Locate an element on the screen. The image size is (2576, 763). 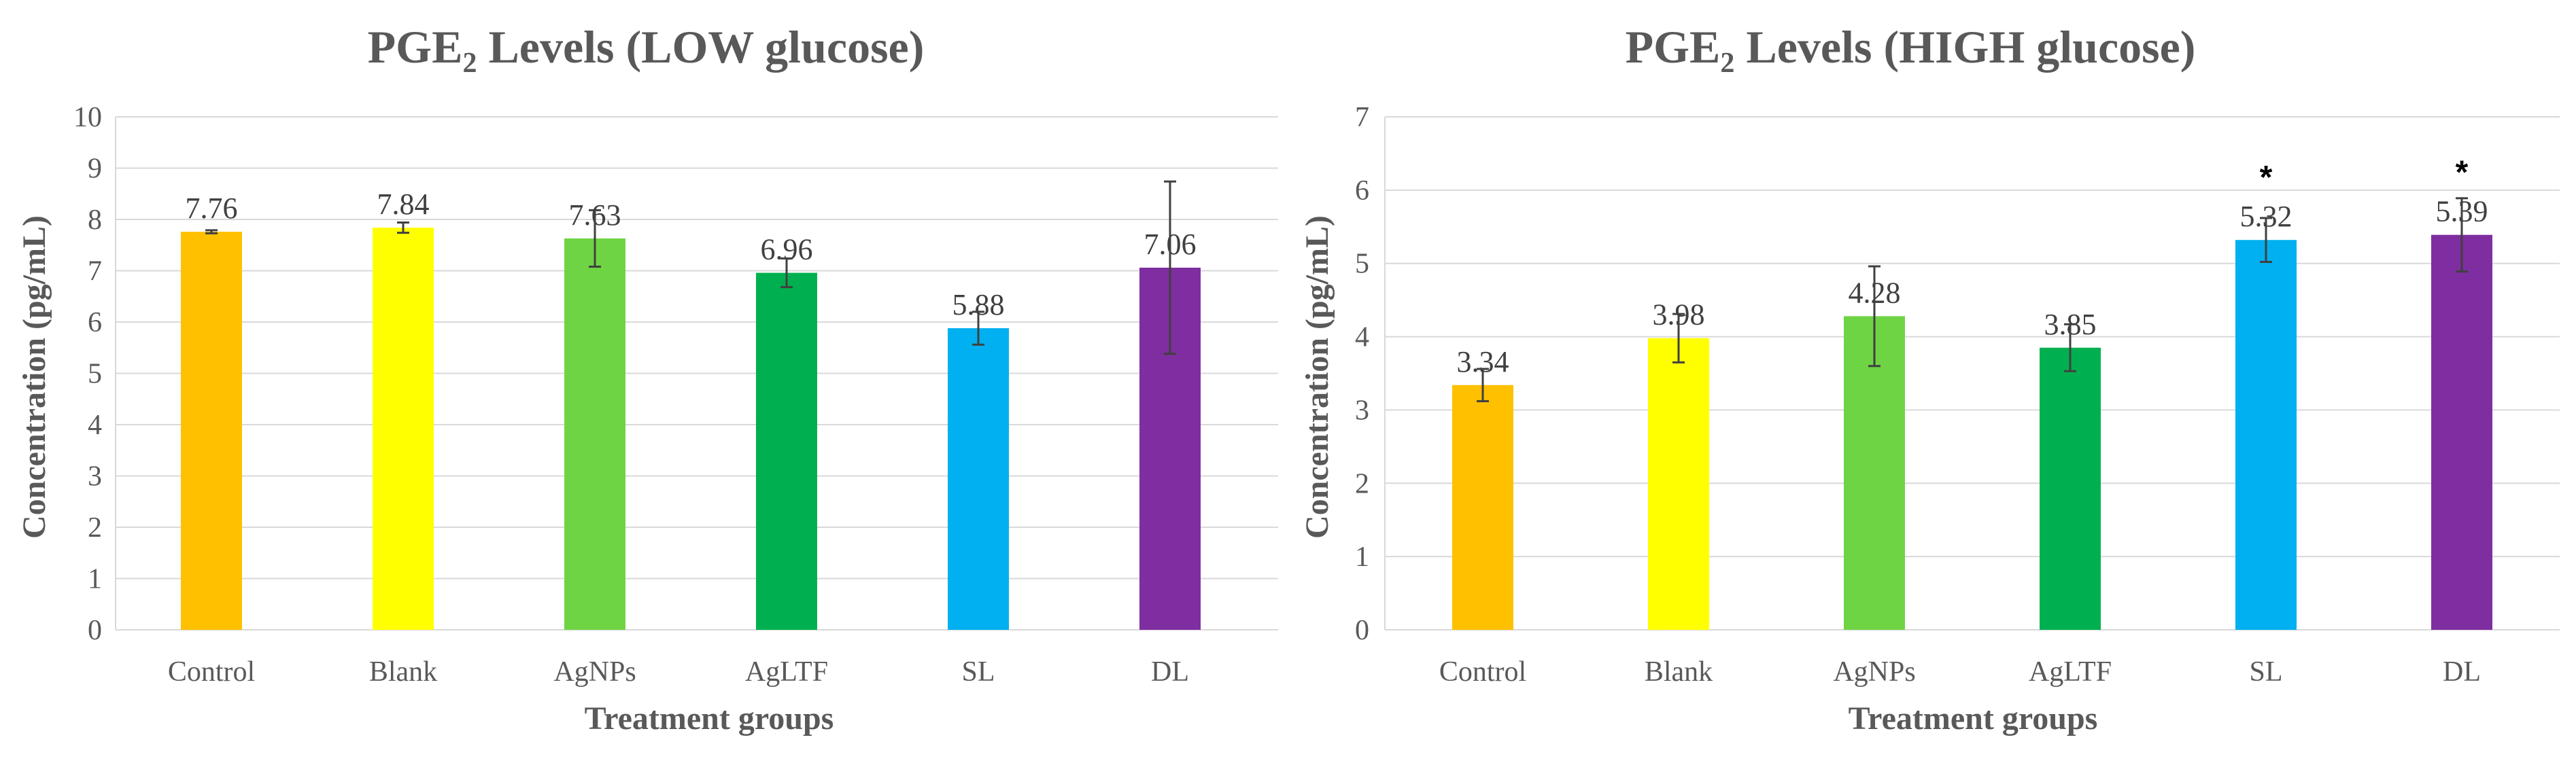
chart-title: PGE2 Levels (HIGH glucose) is located at coordinates (1911, 50).